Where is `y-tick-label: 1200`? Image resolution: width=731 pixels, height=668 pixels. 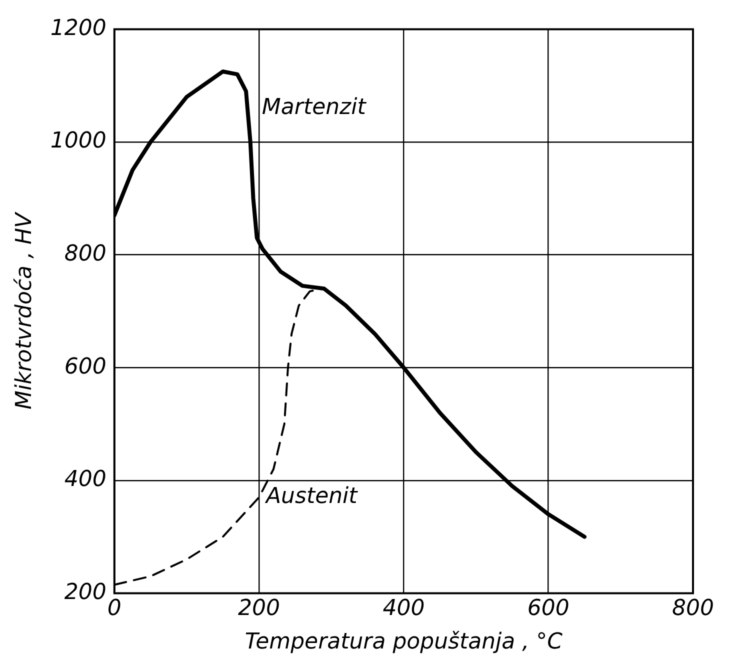 y-tick-label: 1200 is located at coordinates (78, 28).